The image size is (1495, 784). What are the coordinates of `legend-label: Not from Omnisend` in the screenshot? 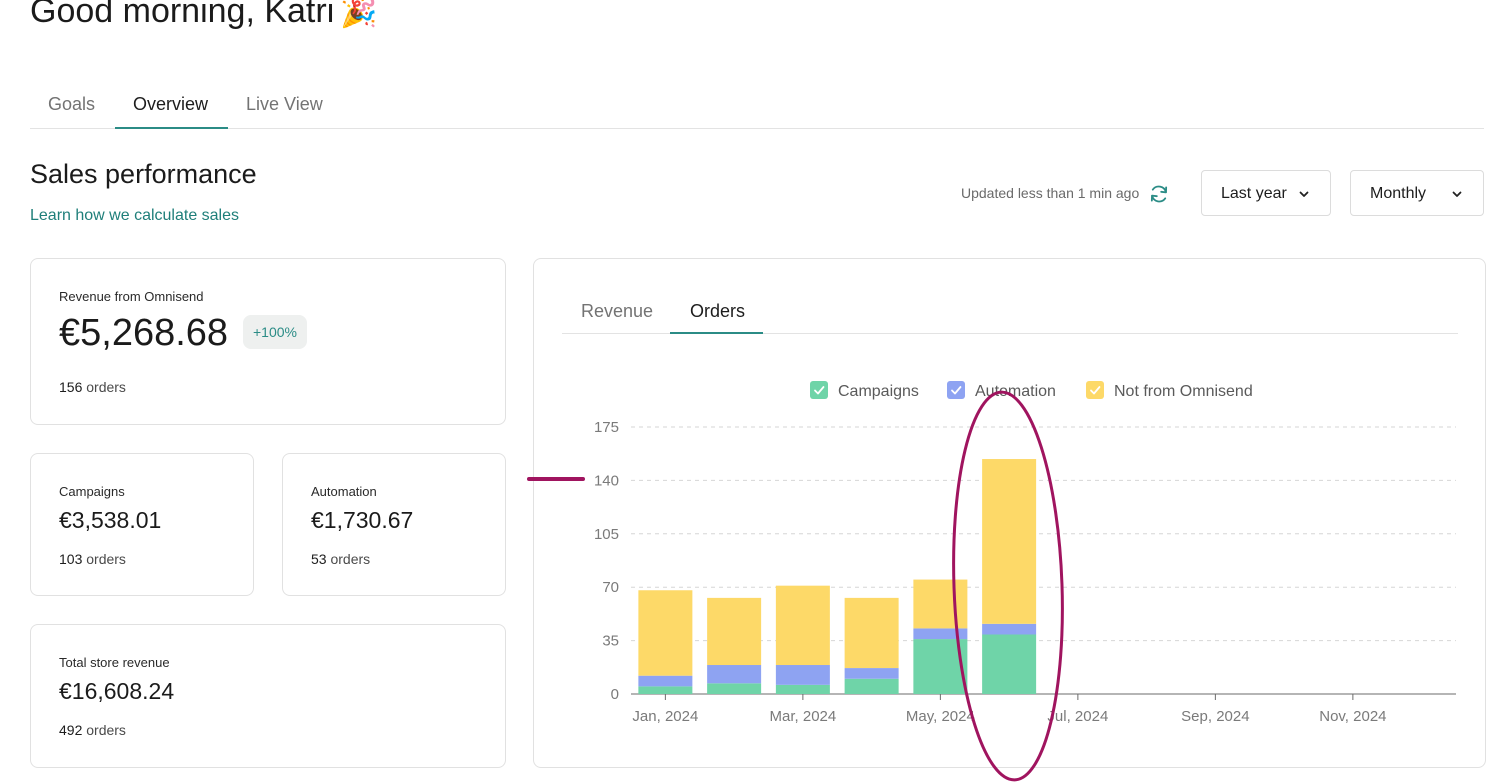 It's located at (1183, 391).